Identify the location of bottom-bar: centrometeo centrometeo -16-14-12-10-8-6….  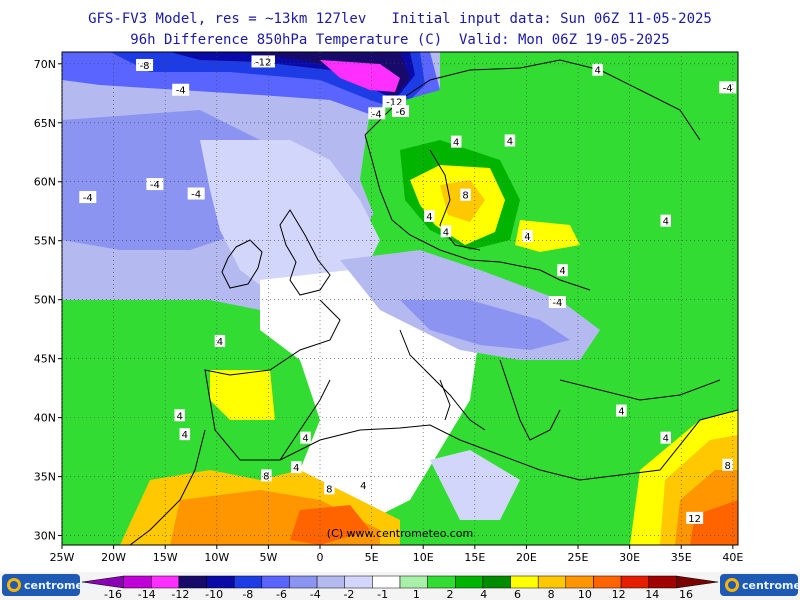
(400, 586).